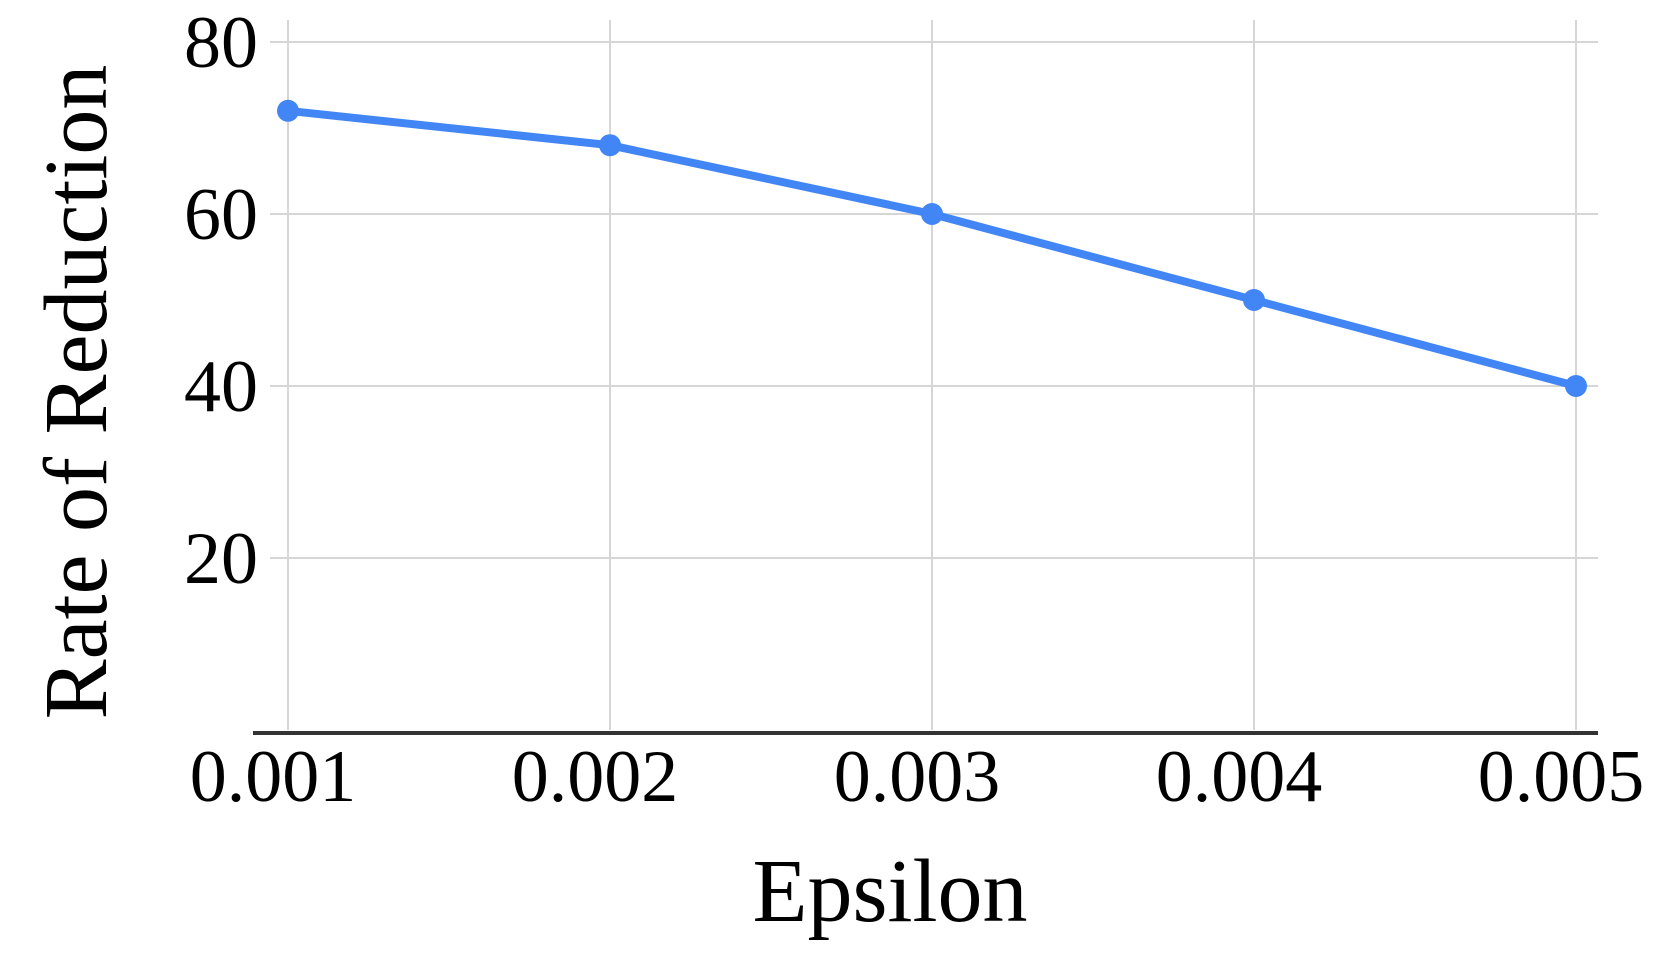  Describe the element at coordinates (1576, 386) in the screenshot. I see `data-point-0.005` at that location.